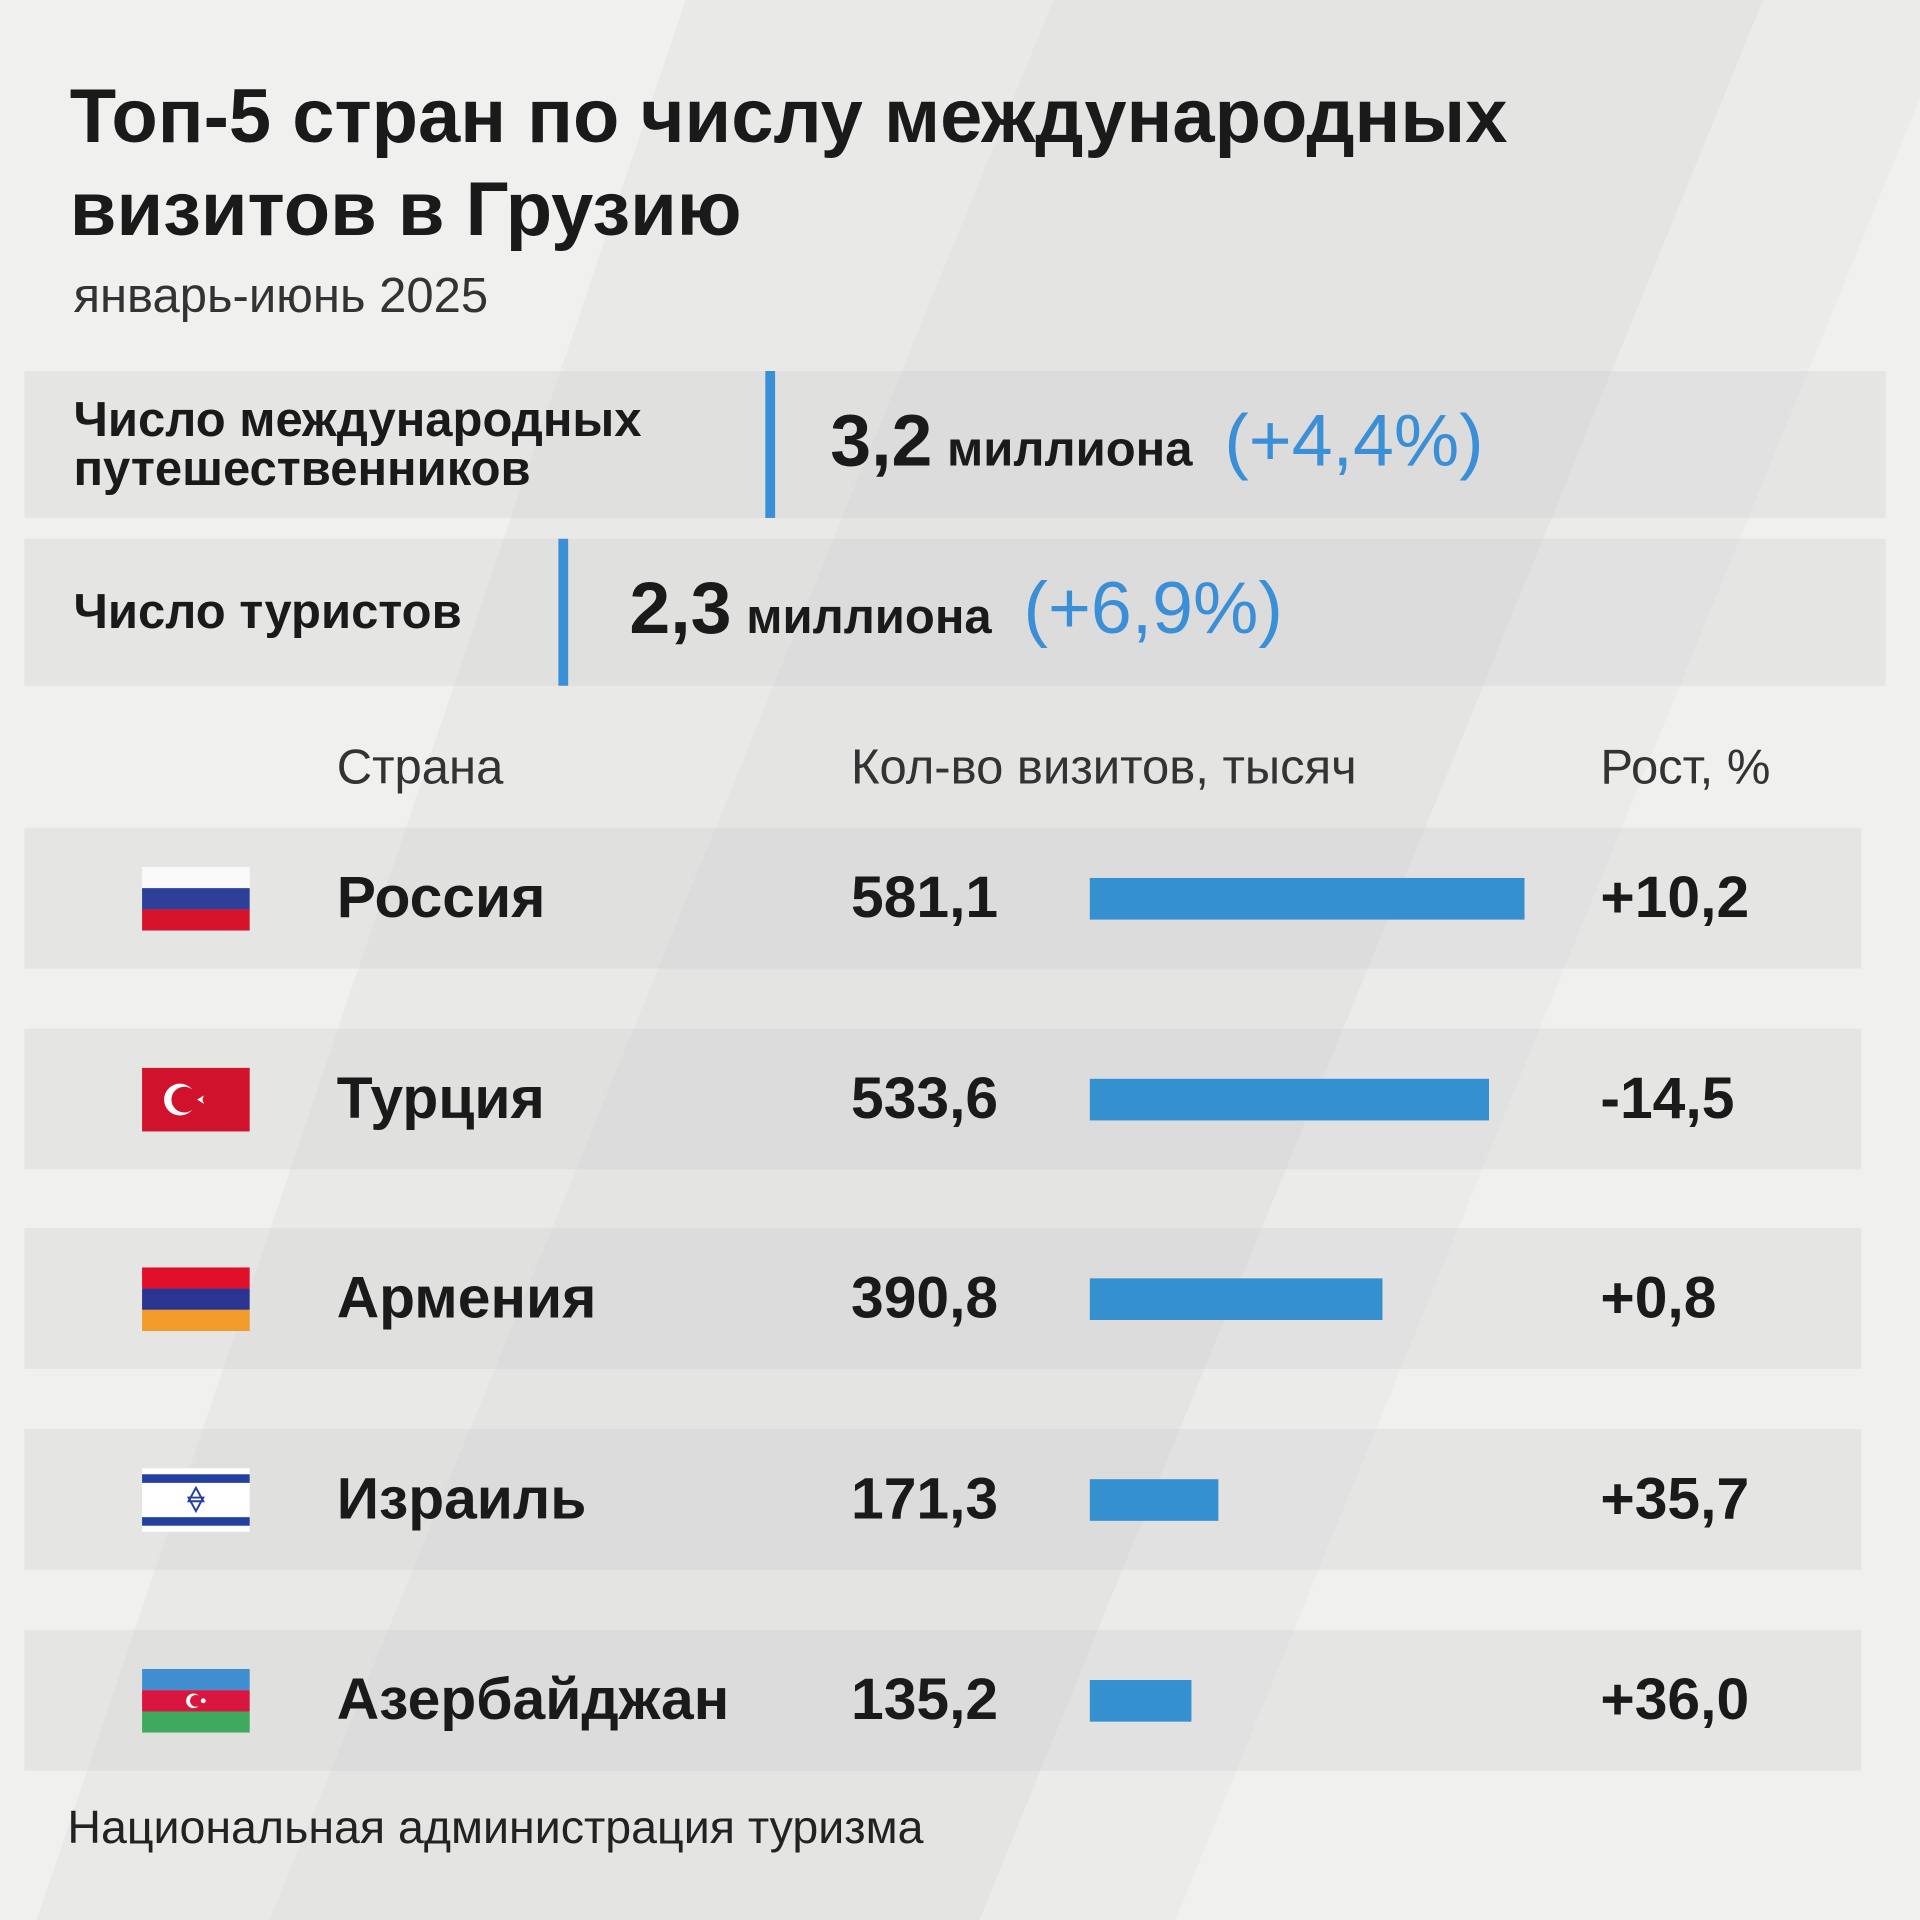 The width and height of the screenshot is (1920, 1920). Describe the element at coordinates (466, 1299) in the screenshot. I see `country-name: Армения` at that location.